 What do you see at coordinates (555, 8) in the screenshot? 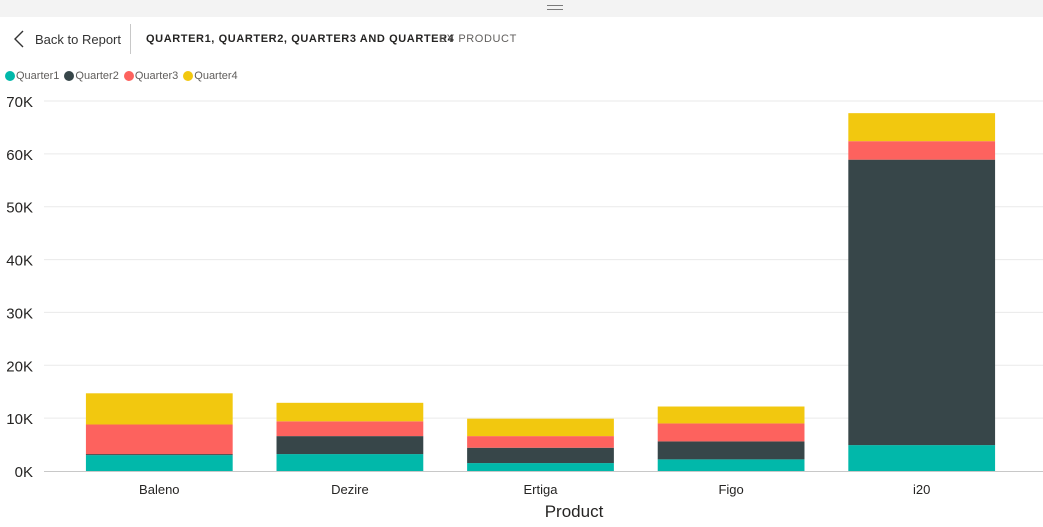
I see `drag-handle-icon` at bounding box center [555, 8].